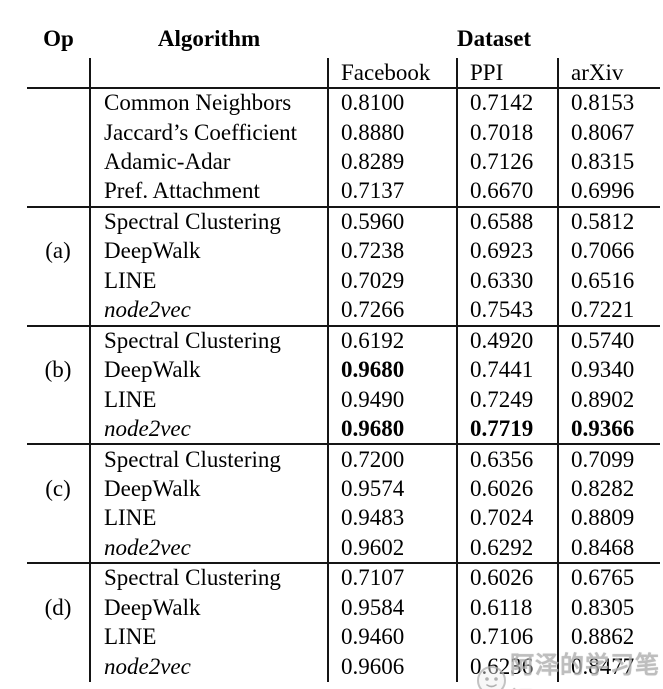 Image resolution: width=663 pixels, height=689 pixels. What do you see at coordinates (507, 488) in the screenshot?
I see `value-cell: 0.6026` at bounding box center [507, 488].